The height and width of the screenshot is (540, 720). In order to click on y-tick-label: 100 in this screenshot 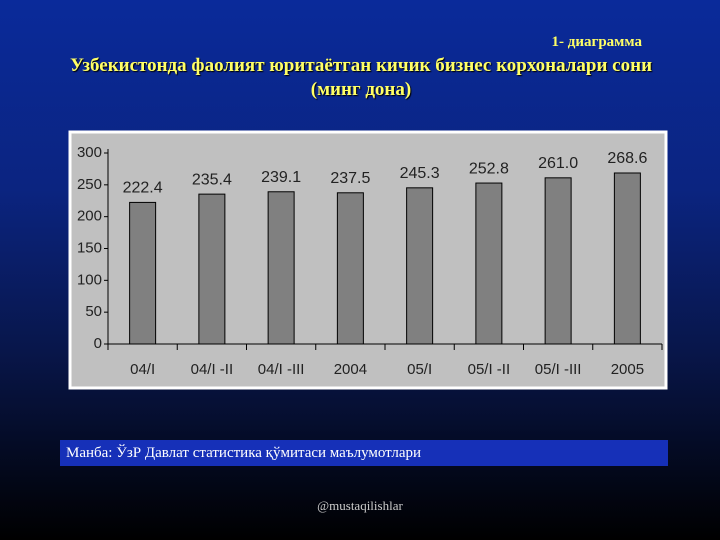, I will do `click(89, 279)`.